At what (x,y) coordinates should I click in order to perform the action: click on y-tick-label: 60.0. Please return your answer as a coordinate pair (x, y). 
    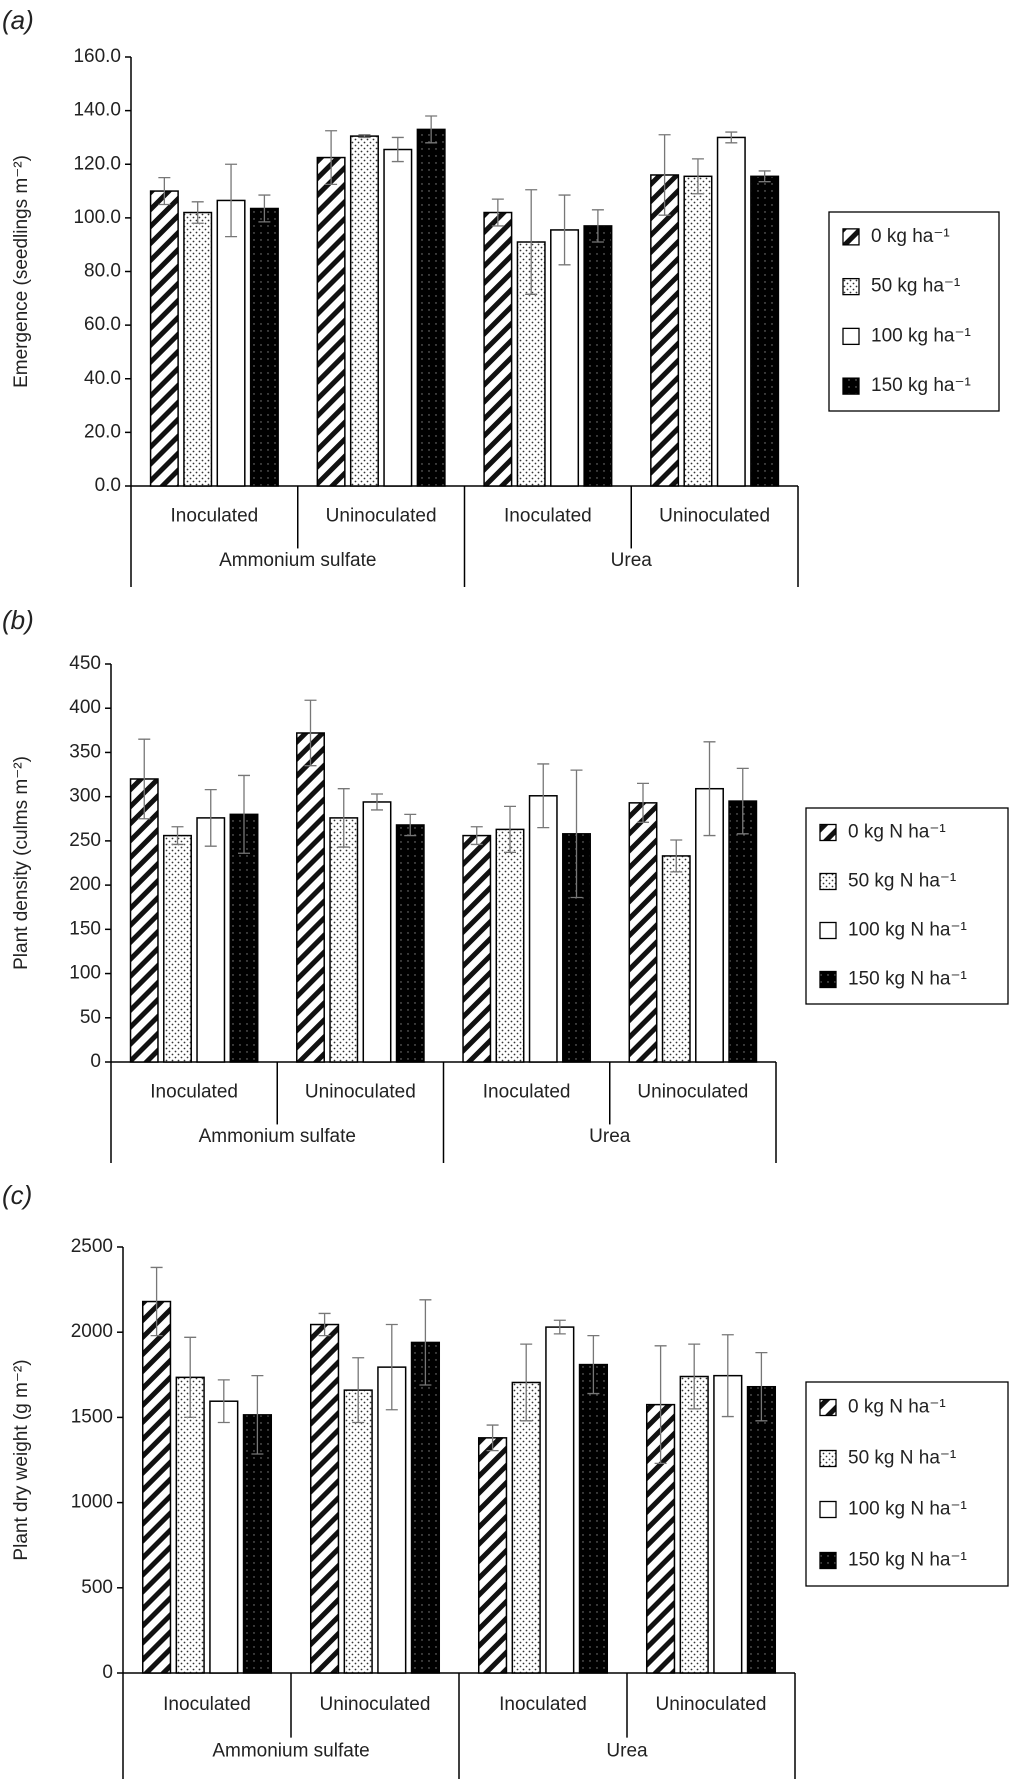
    Looking at the image, I should click on (102, 324).